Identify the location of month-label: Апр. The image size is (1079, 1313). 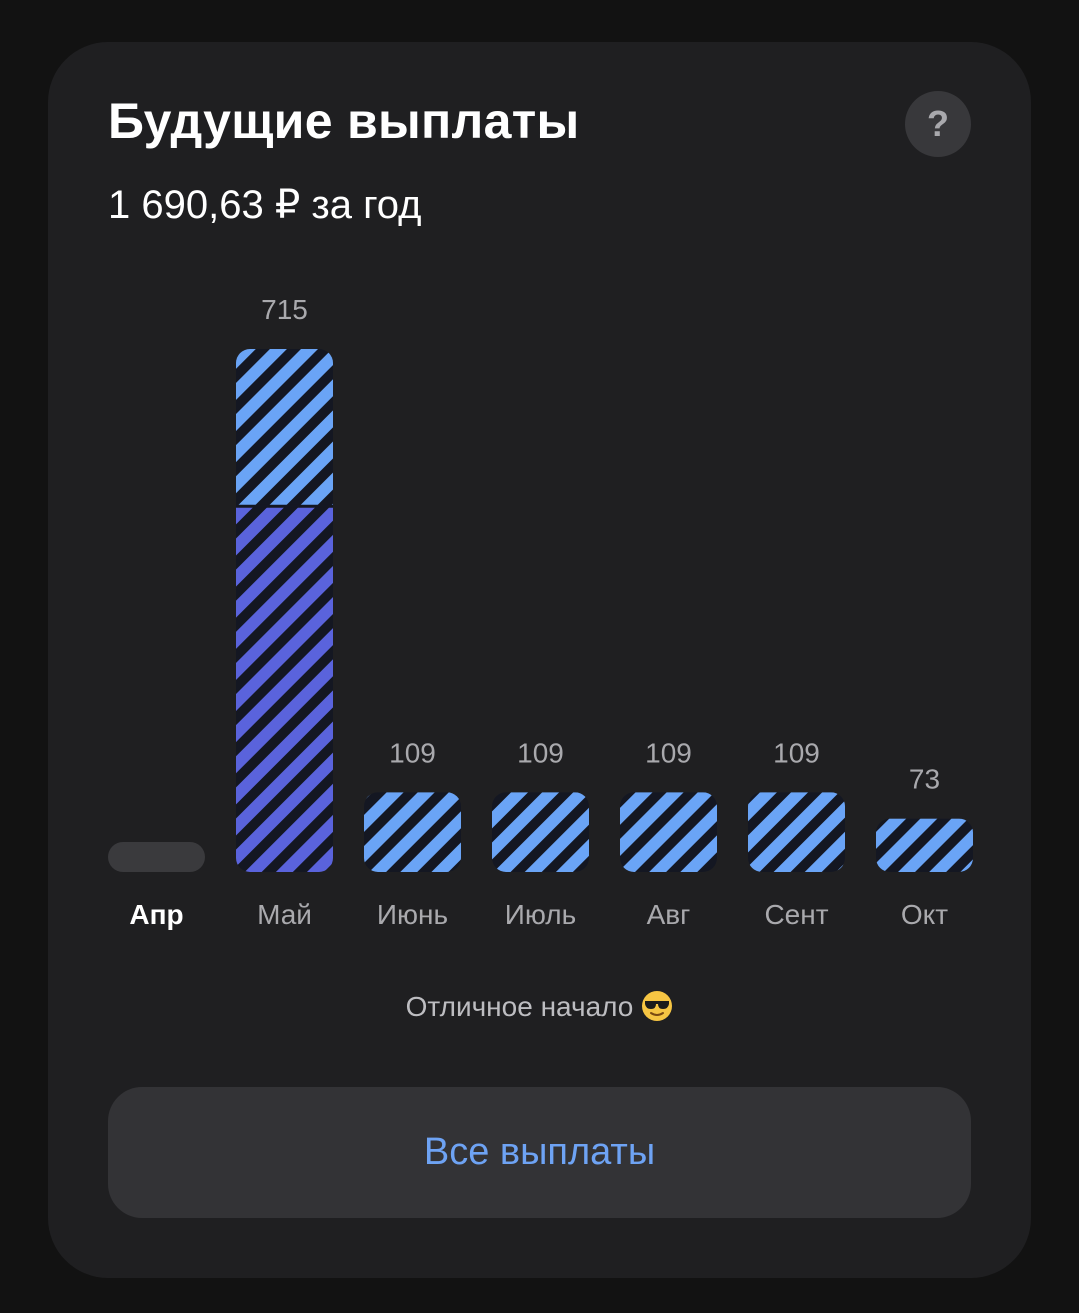
(156, 914).